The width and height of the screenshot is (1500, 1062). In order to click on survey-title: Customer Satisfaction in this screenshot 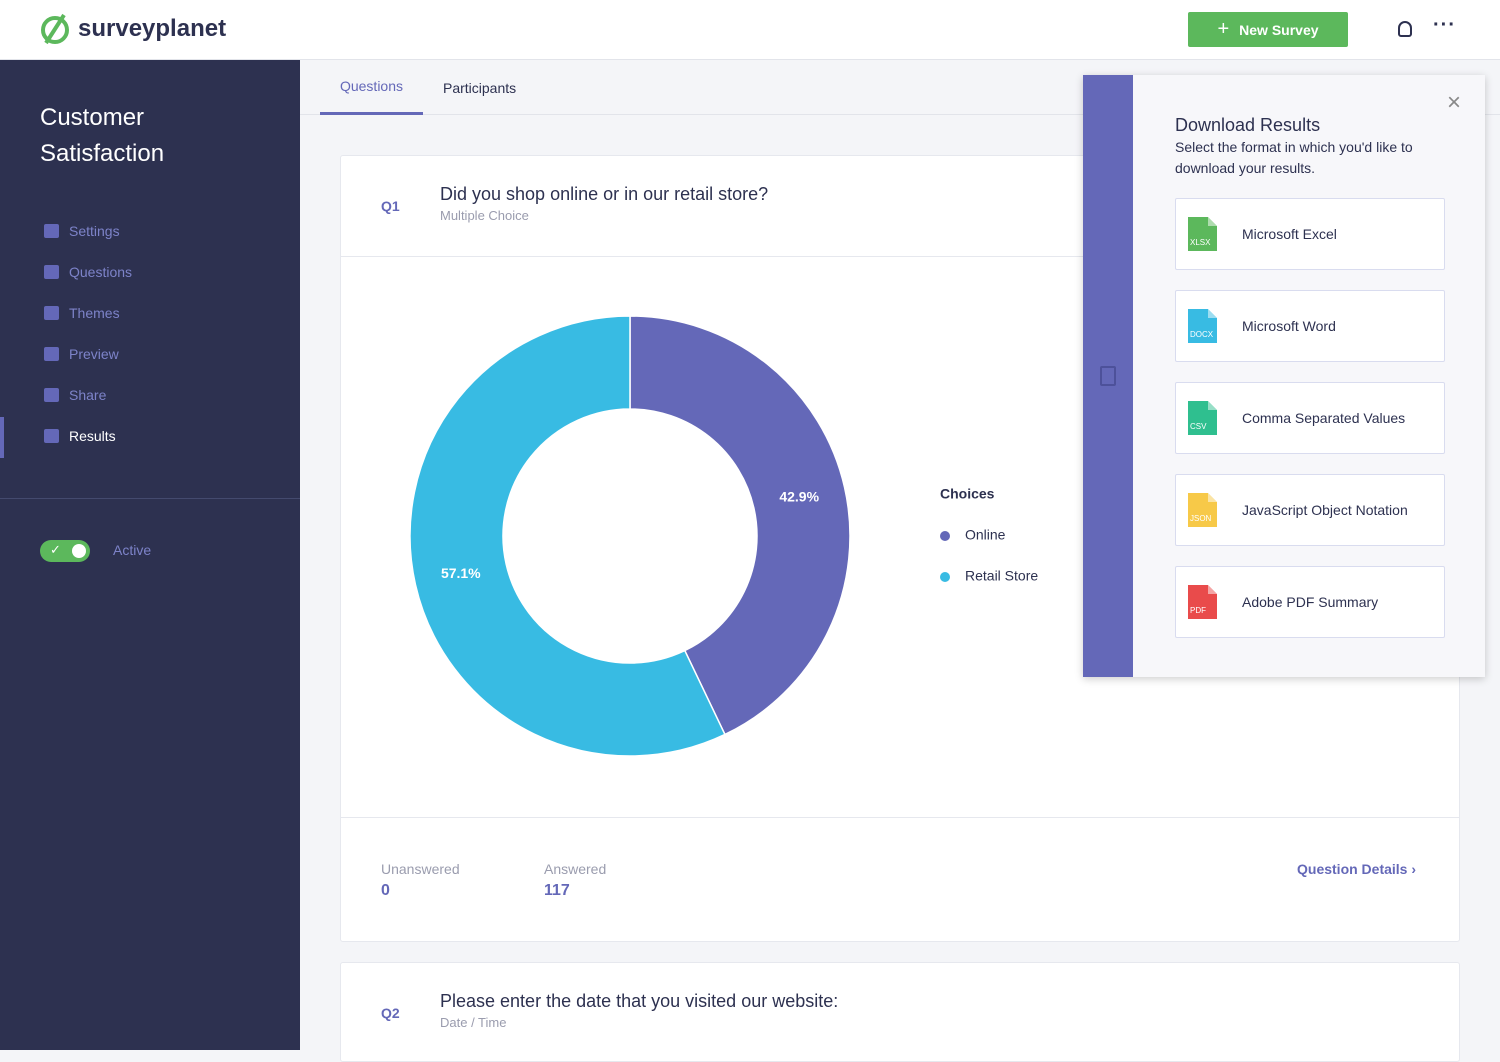, I will do `click(102, 135)`.